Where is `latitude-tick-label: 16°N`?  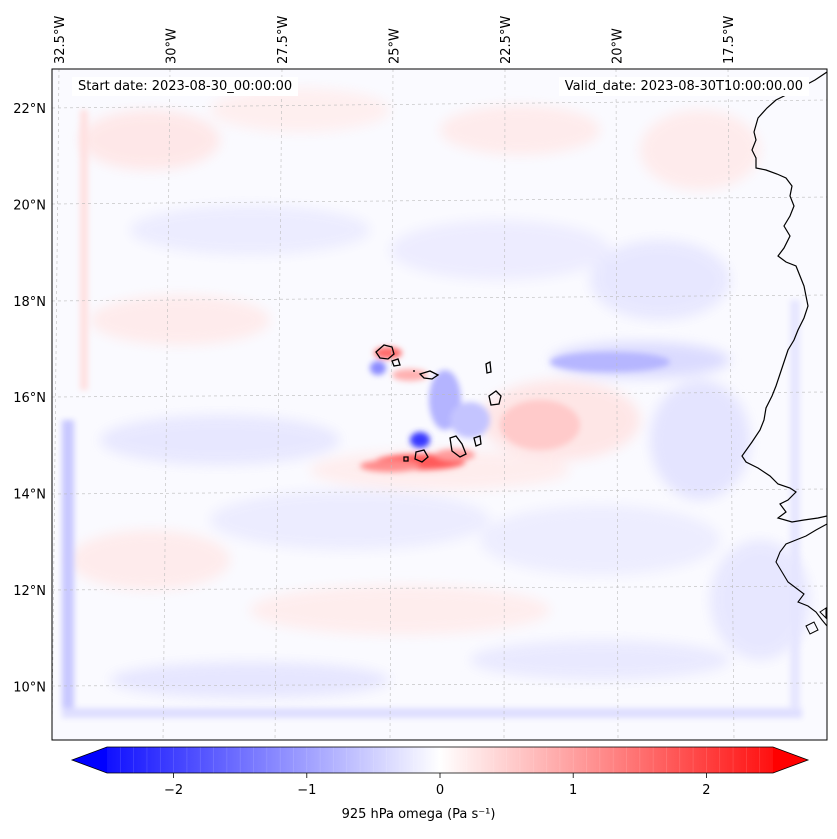 latitude-tick-label: 16°N is located at coordinates (29, 398).